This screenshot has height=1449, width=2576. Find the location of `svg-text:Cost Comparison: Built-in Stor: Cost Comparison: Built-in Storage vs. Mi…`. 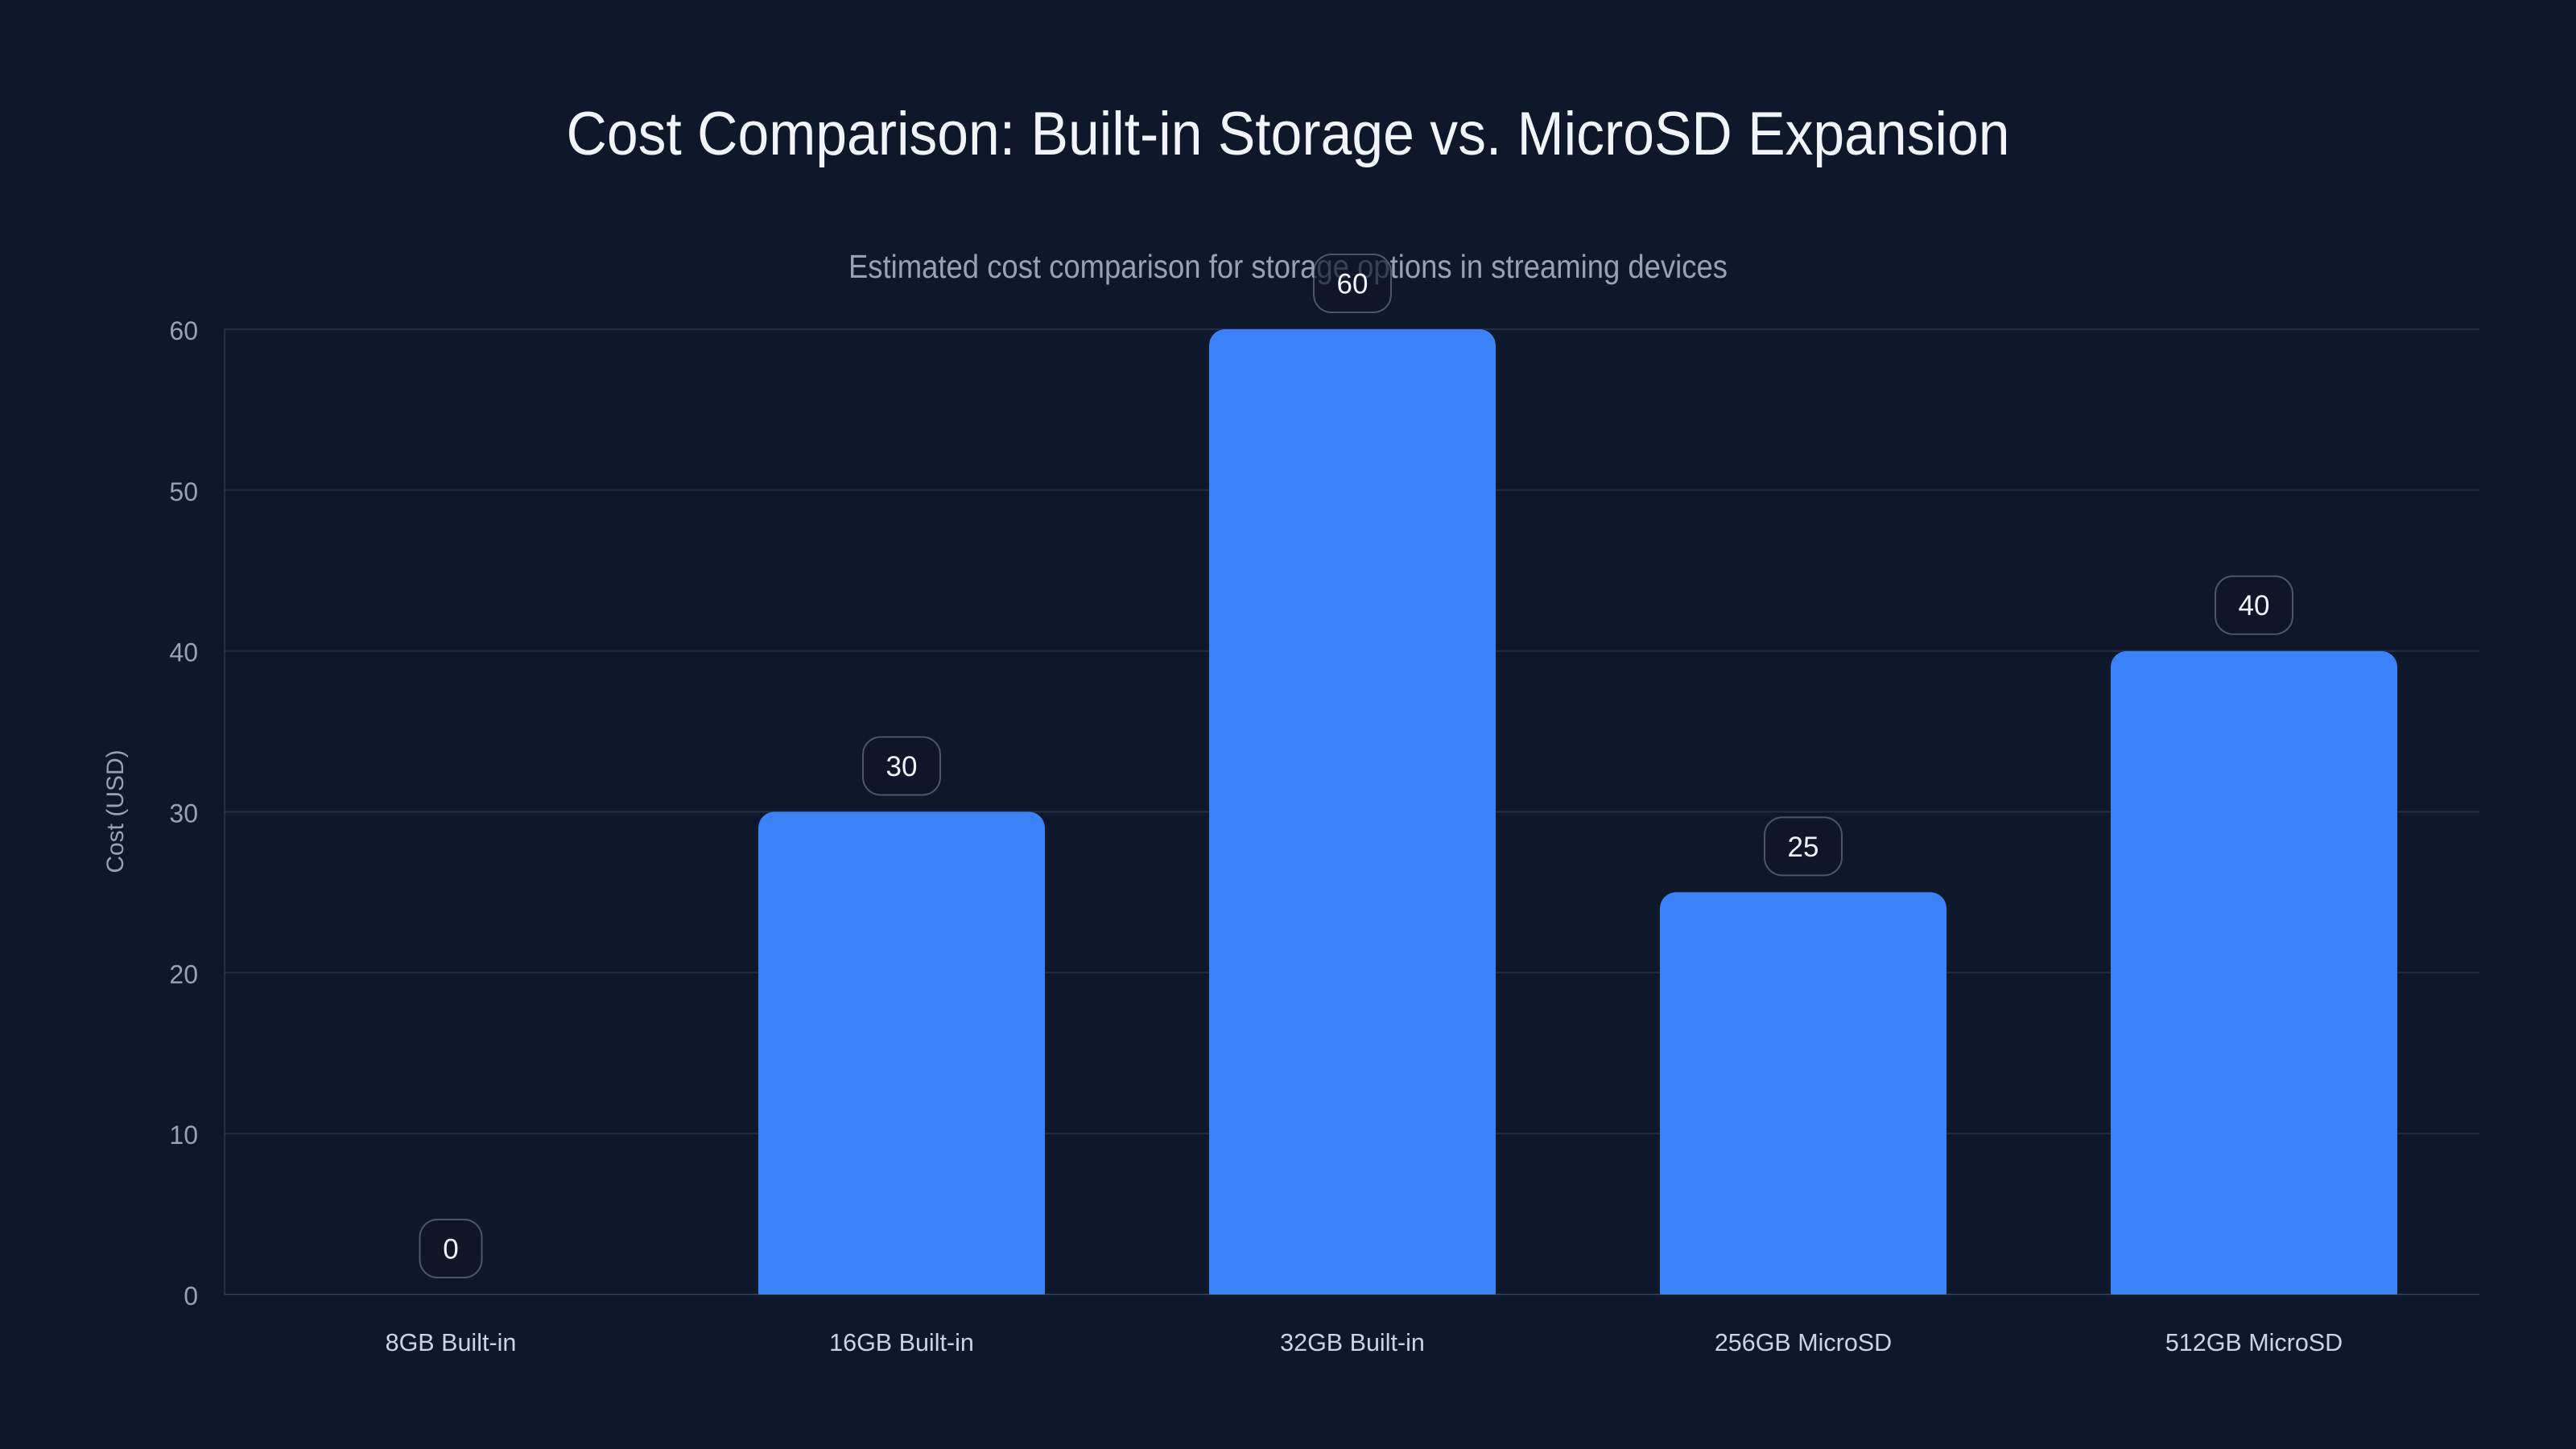

svg-text:Cost Comparison: Built-in Stor: Cost Comparison: Built-in Storage vs. Mi… is located at coordinates (1288, 134).